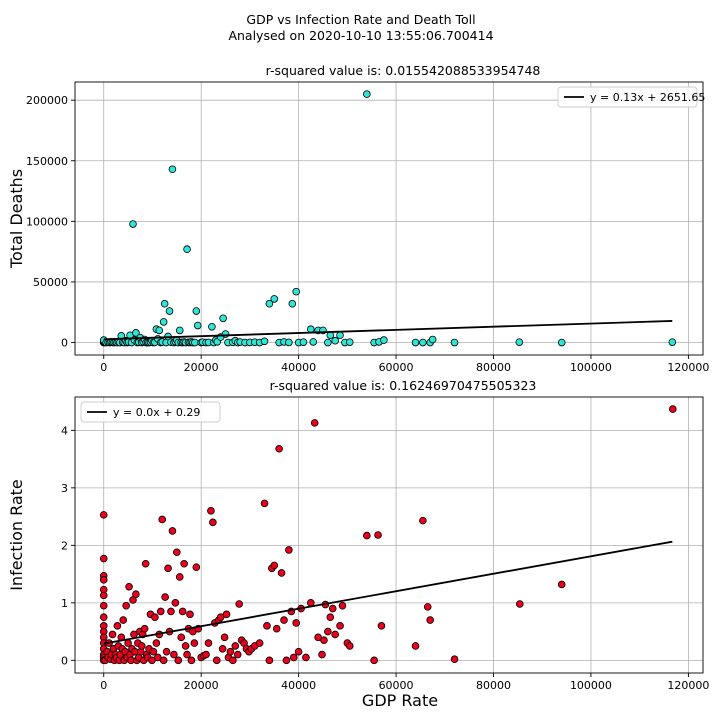  I want to click on y-tick-label: 3, so click(64, 488).